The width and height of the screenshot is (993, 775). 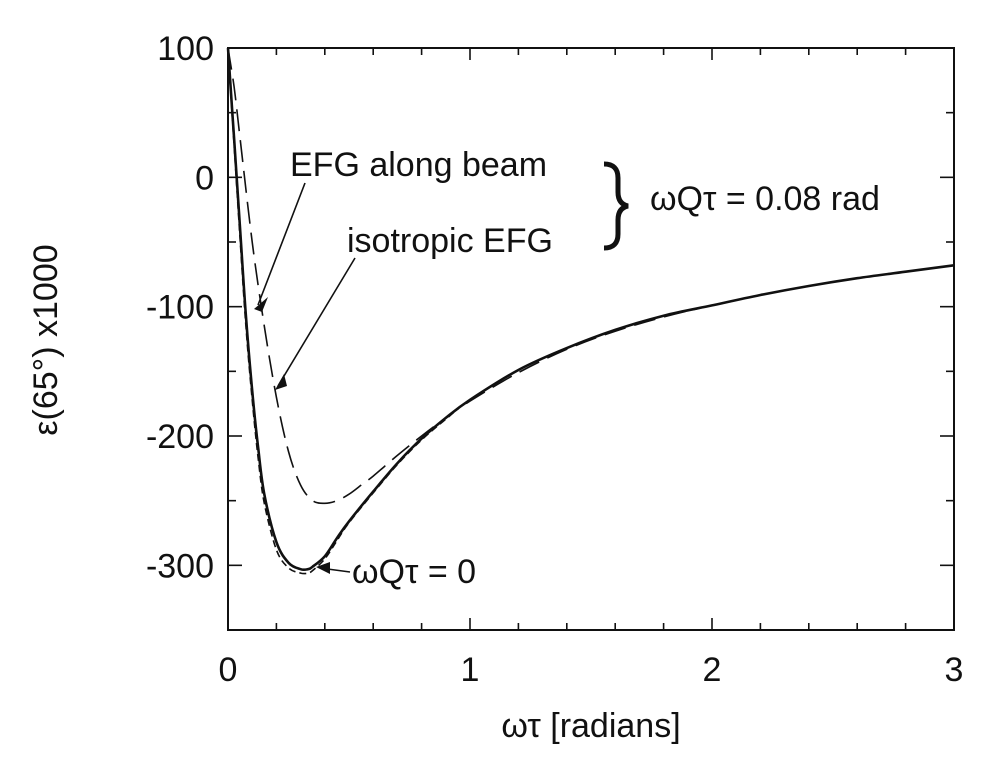 I want to click on annotation-isotropic-efg: isotropic EFG, so click(x=450, y=241).